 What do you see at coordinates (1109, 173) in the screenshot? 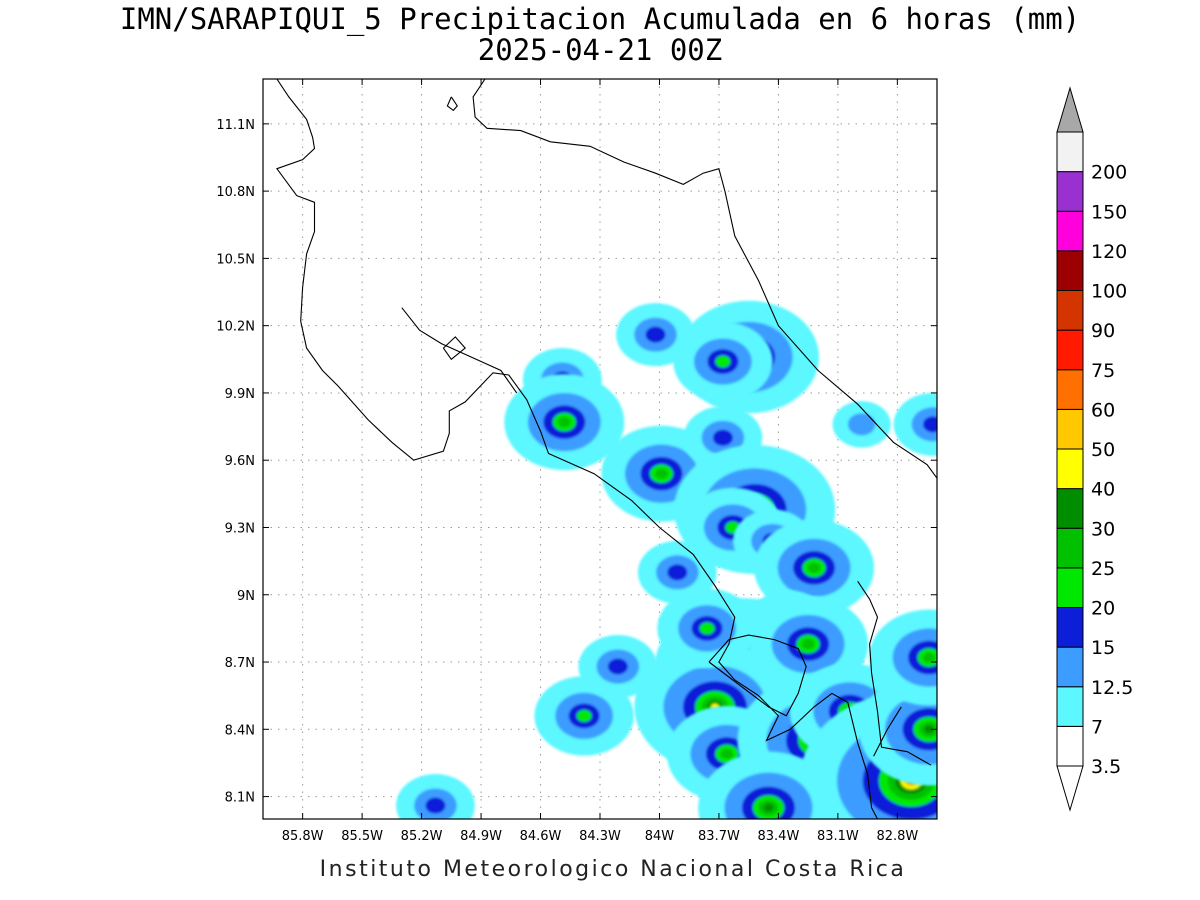
I see `colorbar-label: 200` at bounding box center [1109, 173].